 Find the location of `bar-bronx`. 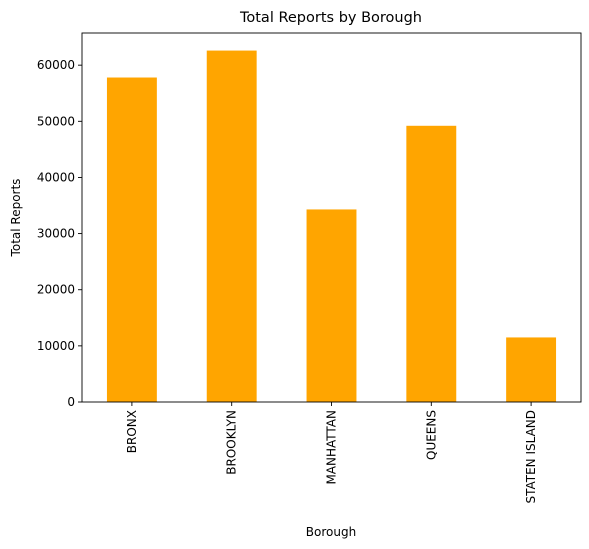

bar-bronx is located at coordinates (131, 239).